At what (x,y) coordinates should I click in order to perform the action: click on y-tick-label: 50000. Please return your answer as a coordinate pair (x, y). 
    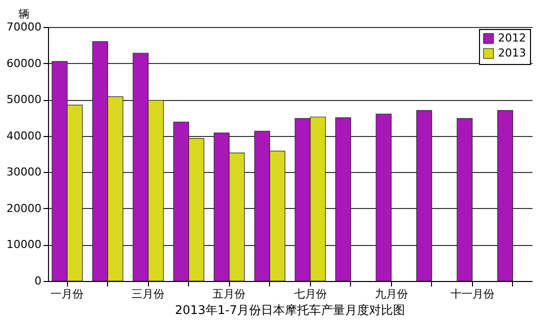
    Looking at the image, I should click on (24, 99).